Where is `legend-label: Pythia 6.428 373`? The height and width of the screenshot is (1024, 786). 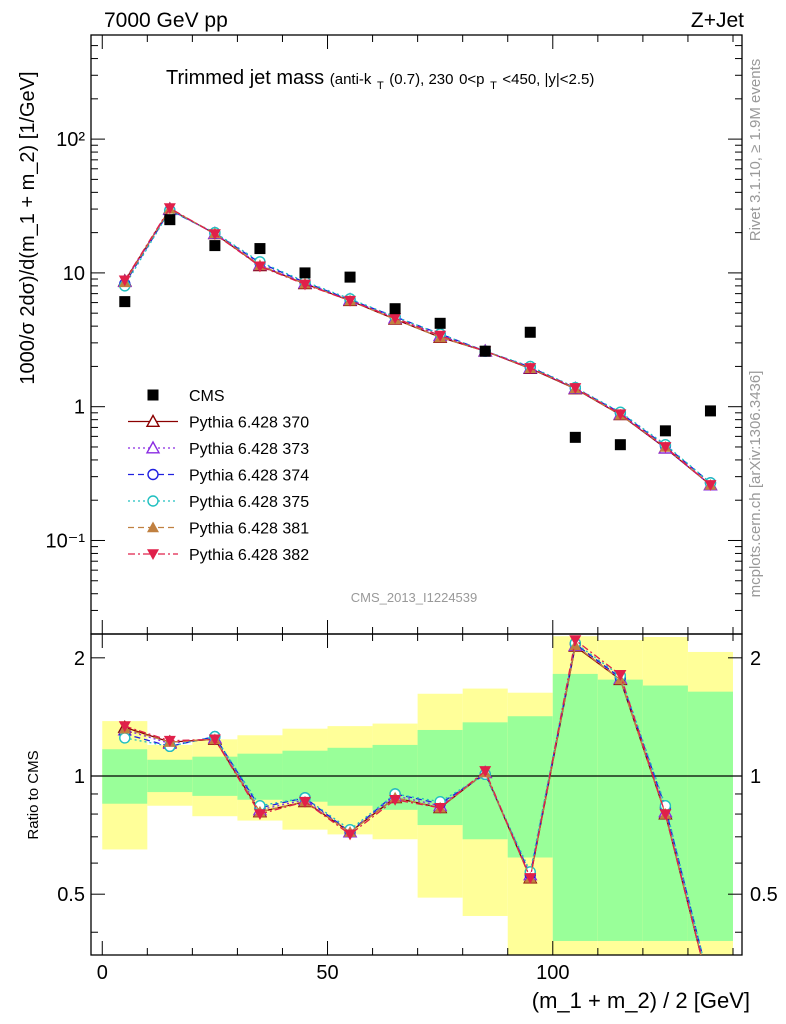 legend-label: Pythia 6.428 373 is located at coordinates (249, 449).